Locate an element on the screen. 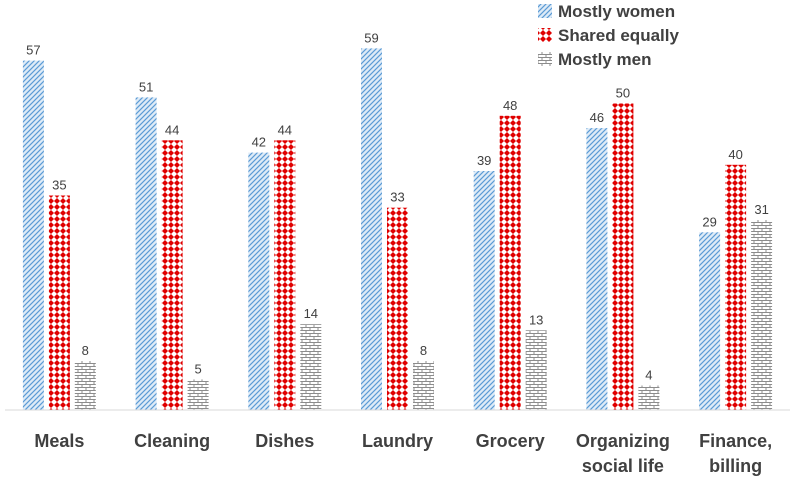 The image size is (793, 479). data-label: 5 is located at coordinates (197, 368).